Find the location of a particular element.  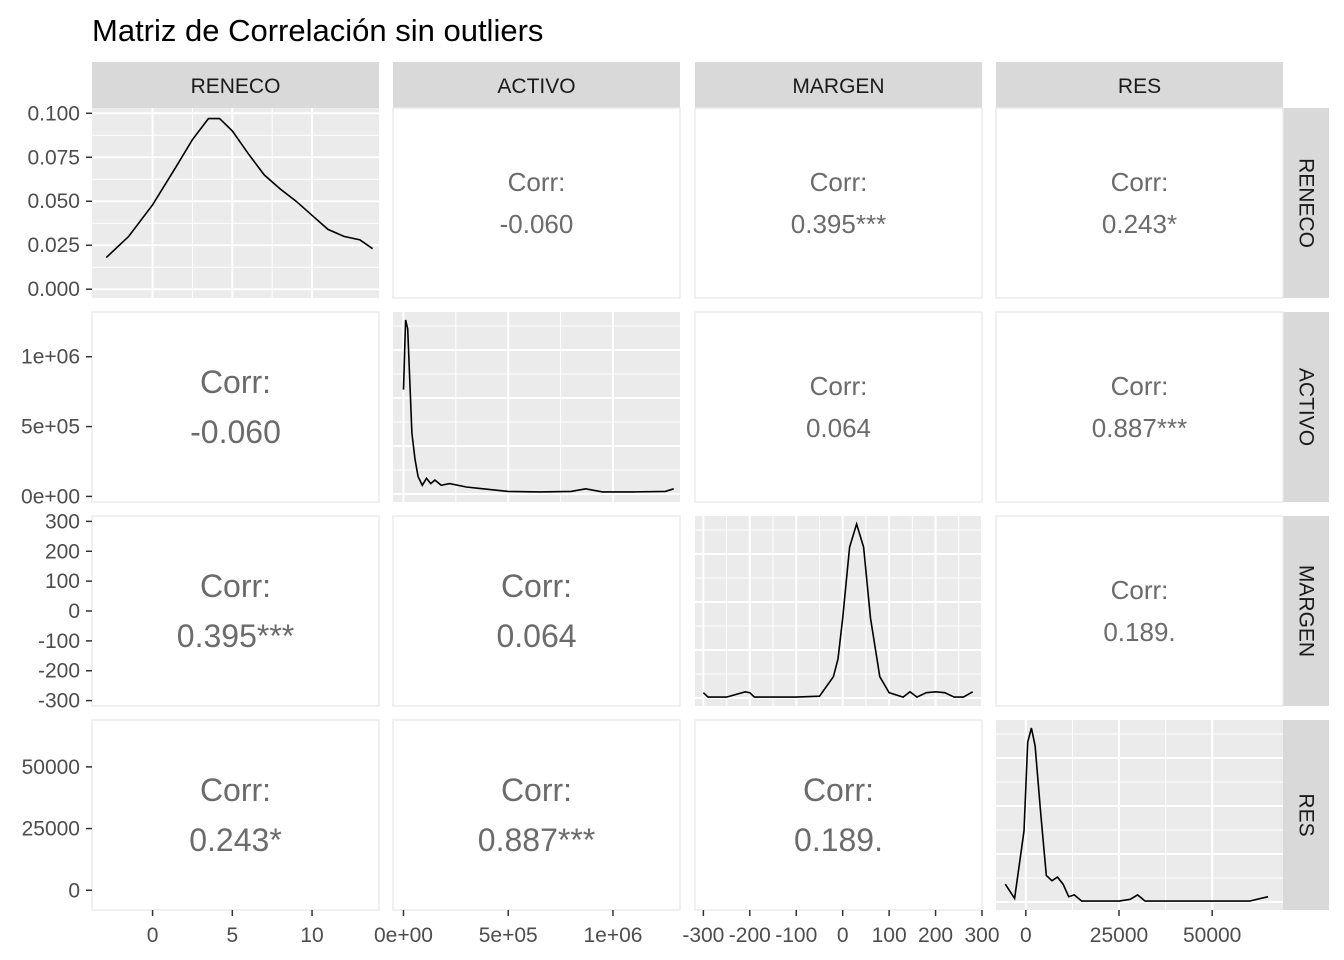

y-tick-label-reneco: 0.100 is located at coordinates (53, 113).